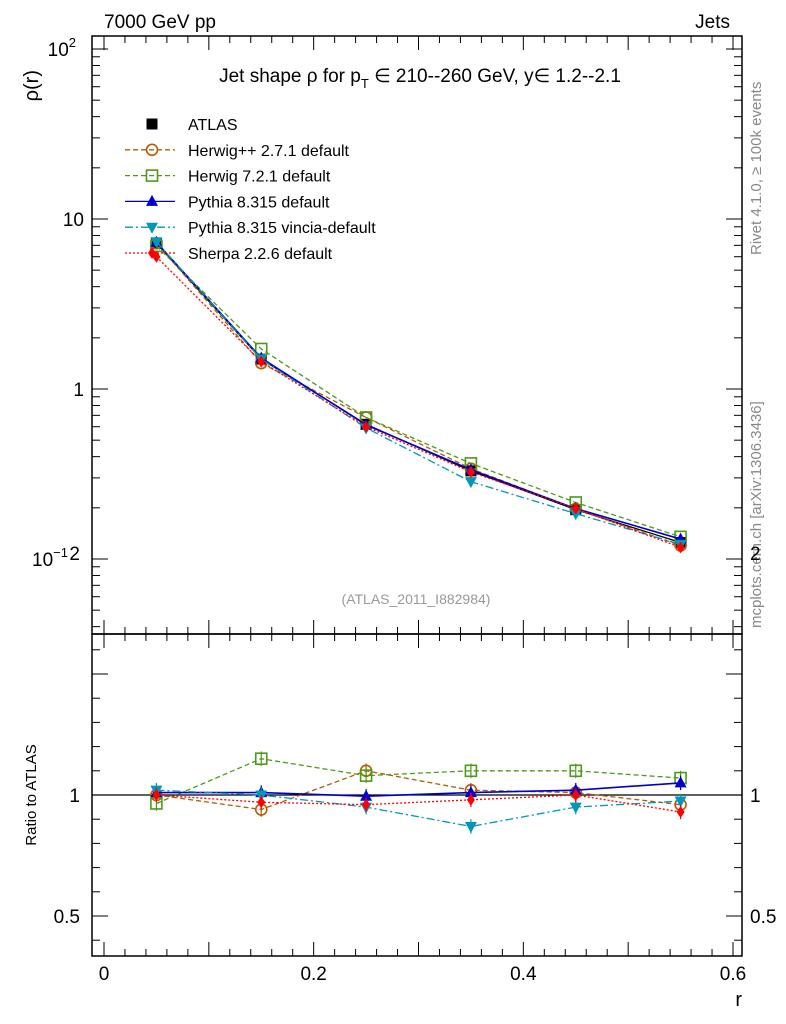 This screenshot has width=786, height=1024. Describe the element at coordinates (763, 917) in the screenshot. I see `ratio-y-tick-label-right: 0.5` at that location.